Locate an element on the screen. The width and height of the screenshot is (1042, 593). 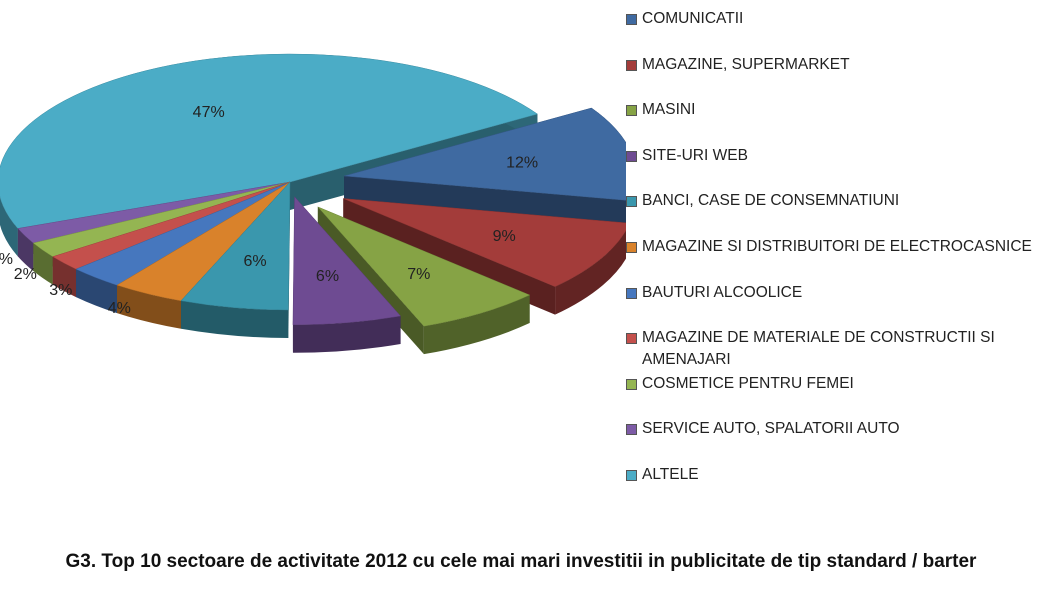
pie-slice-label: 47% is located at coordinates (209, 112).